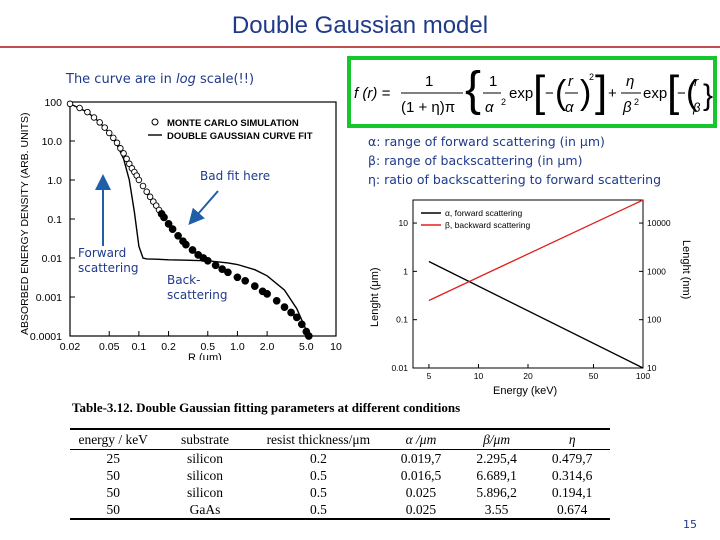 Image resolution: width=720 pixels, height=540 pixels. I want to click on x-tick-label: 0.2, so click(168, 347).